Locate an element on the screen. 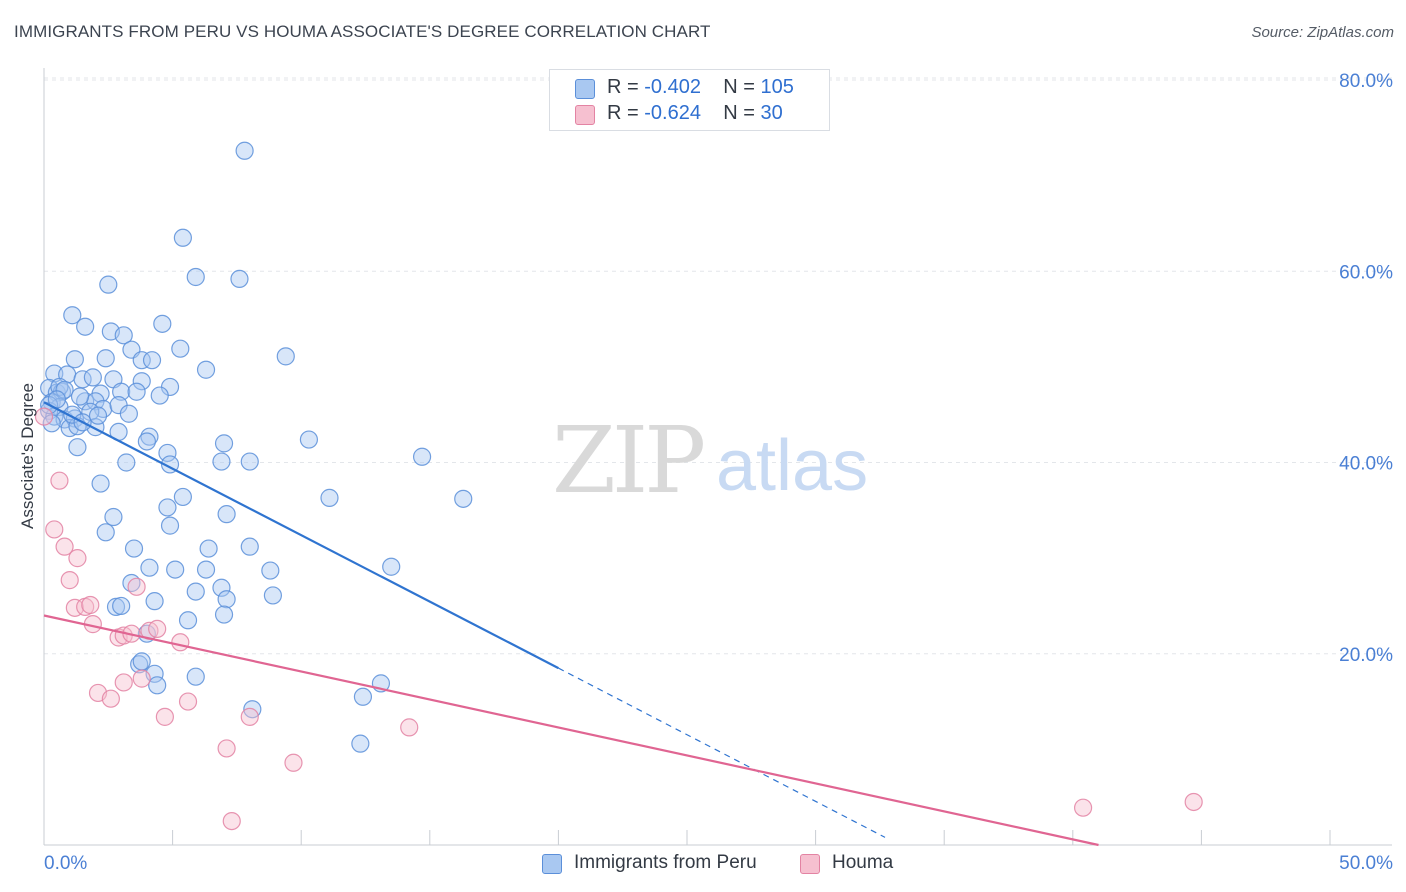 This screenshot has width=1406, height=892. y-tick-label: 20.0% is located at coordinates (1366, 655).